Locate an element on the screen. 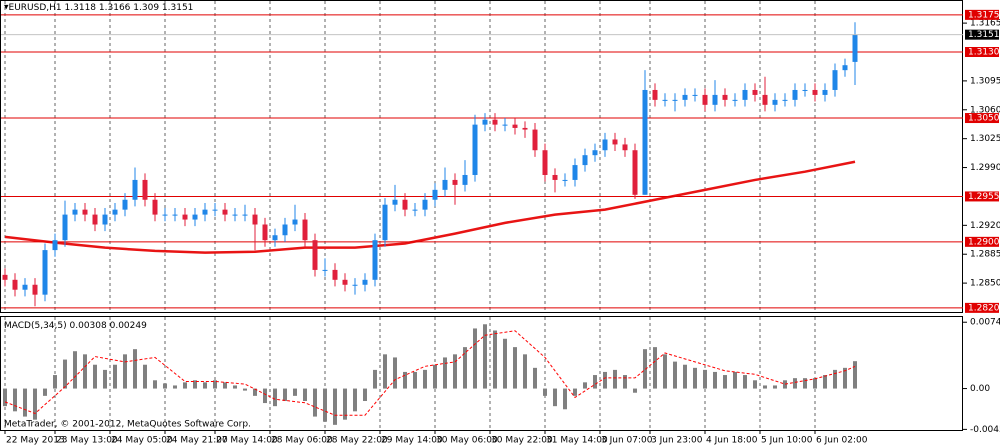 The image size is (1000, 448). close-value: 1.3151 is located at coordinates (178, 8).